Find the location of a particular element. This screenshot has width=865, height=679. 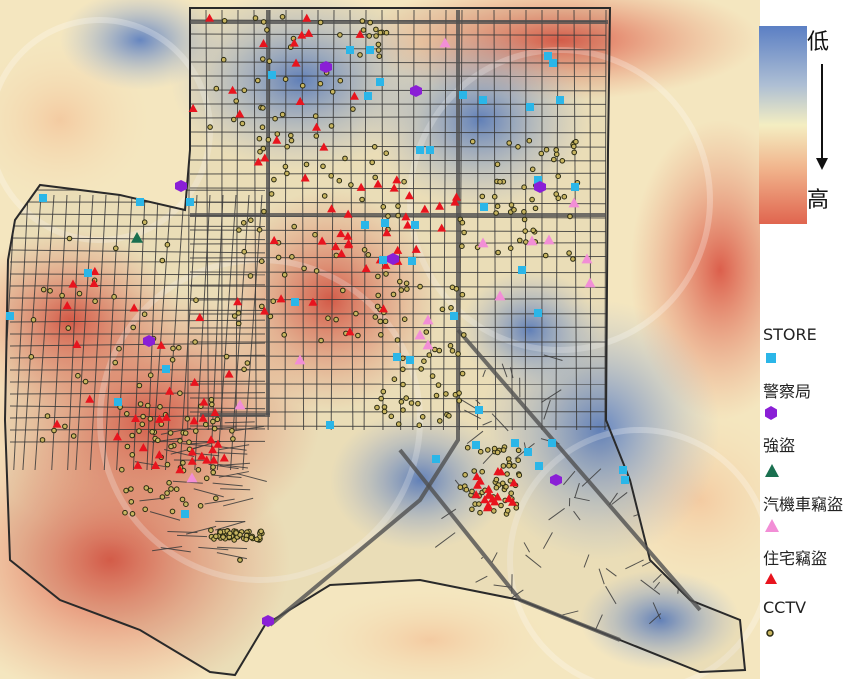

vehicle-theft-point is located at coordinates (549, 239).